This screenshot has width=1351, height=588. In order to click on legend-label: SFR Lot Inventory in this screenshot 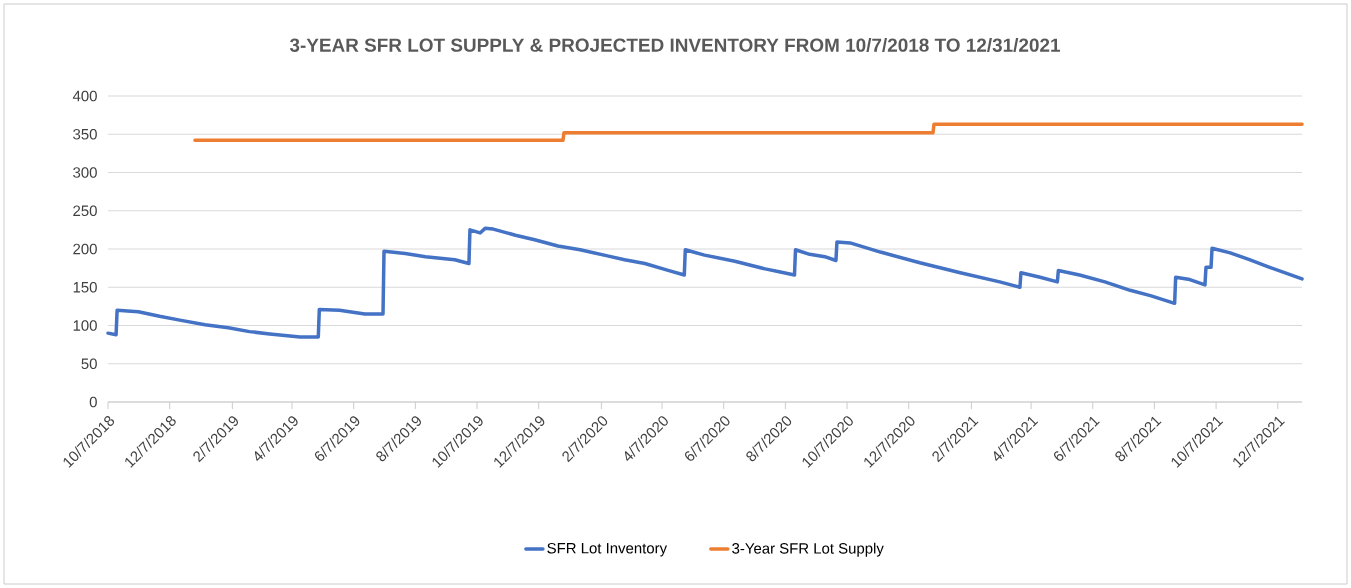, I will do `click(607, 549)`.